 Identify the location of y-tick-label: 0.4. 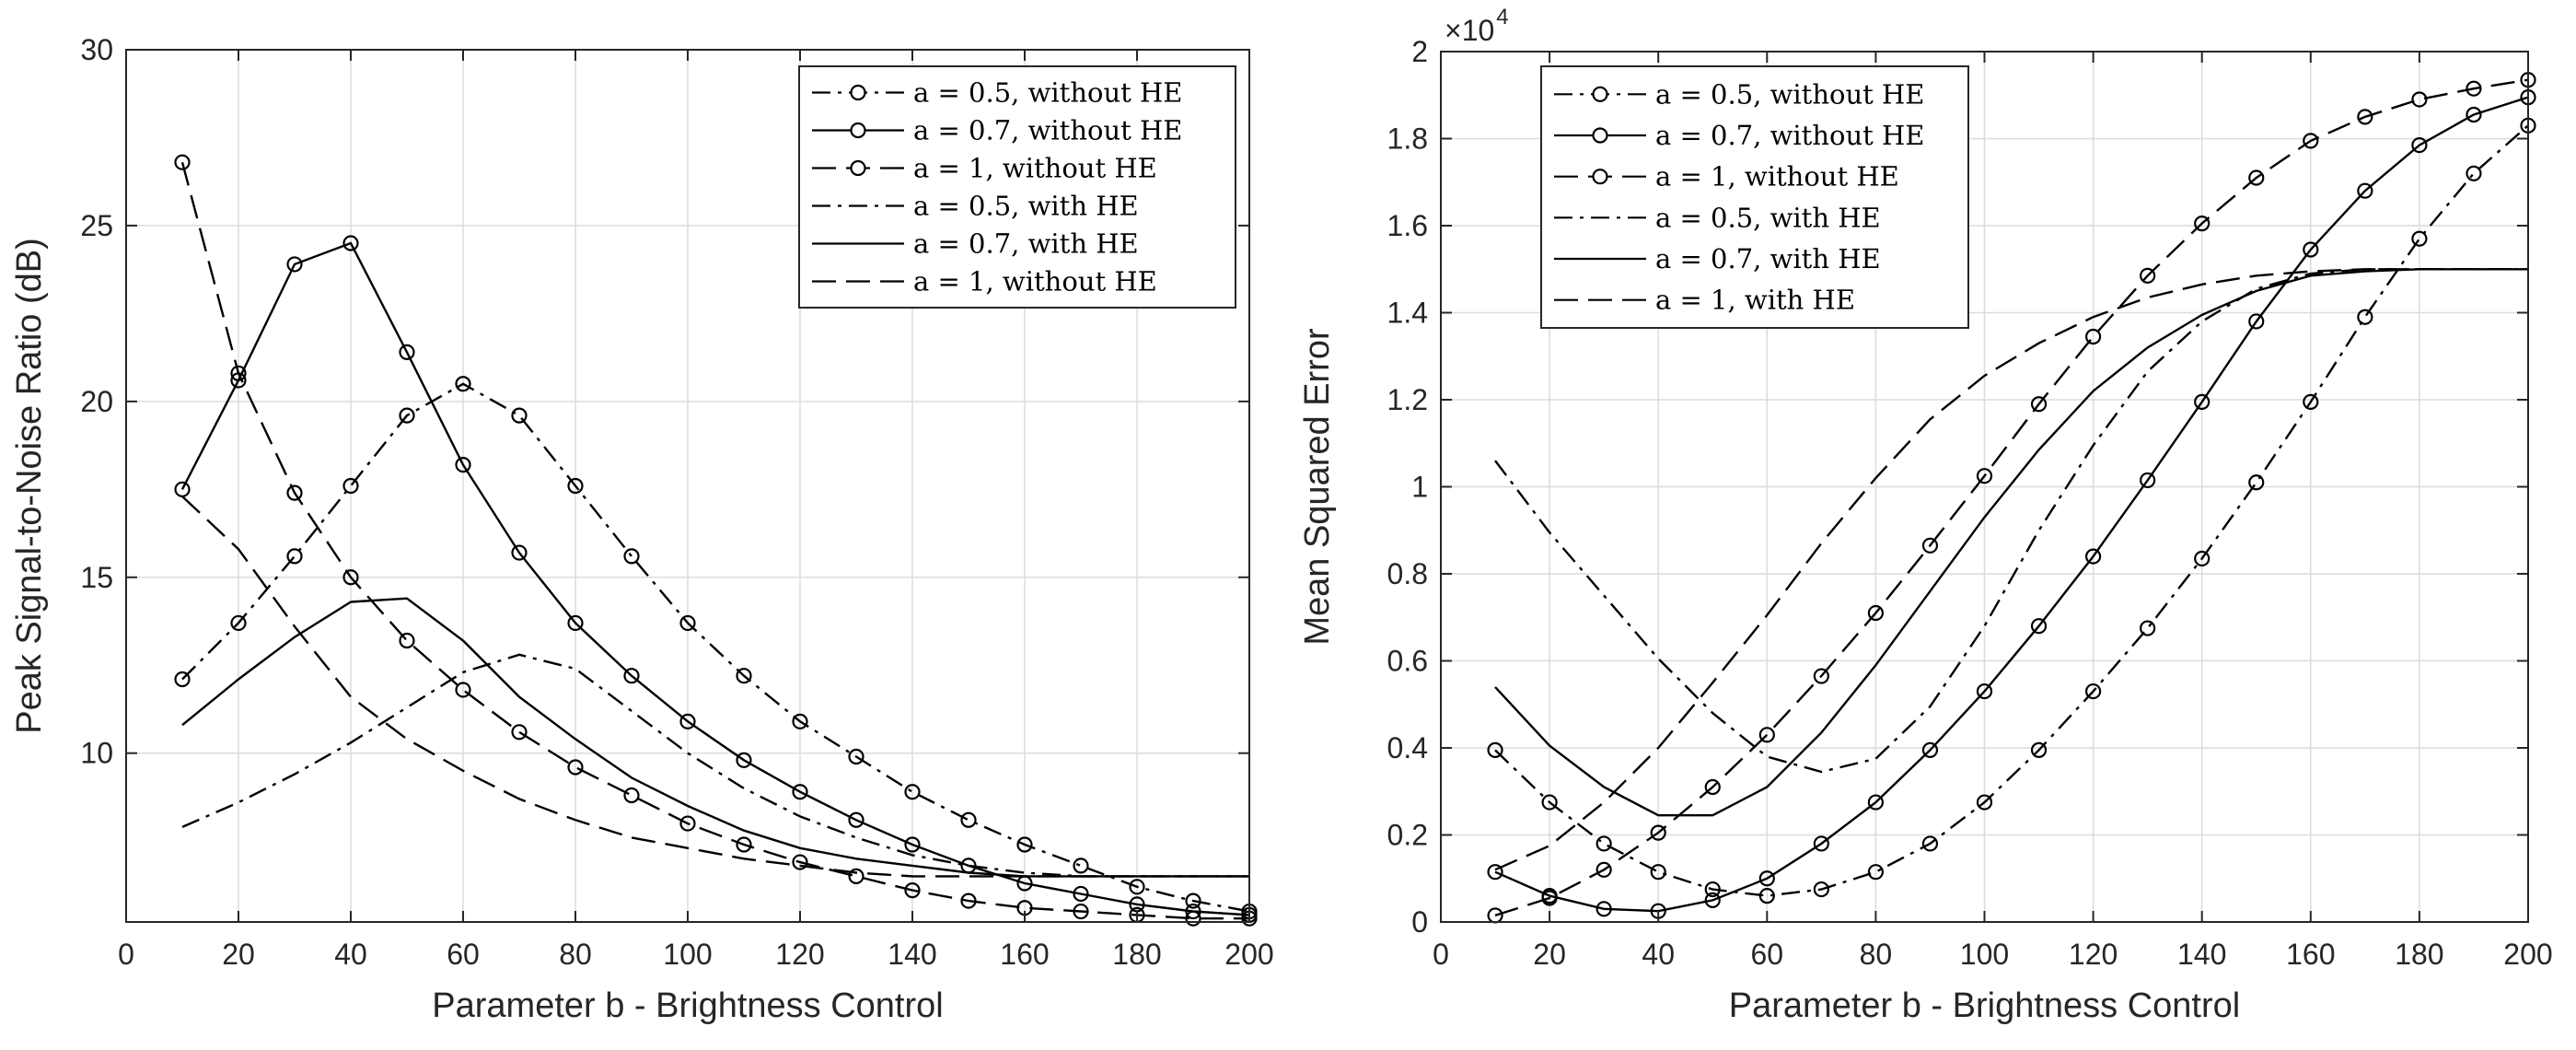
(1407, 747).